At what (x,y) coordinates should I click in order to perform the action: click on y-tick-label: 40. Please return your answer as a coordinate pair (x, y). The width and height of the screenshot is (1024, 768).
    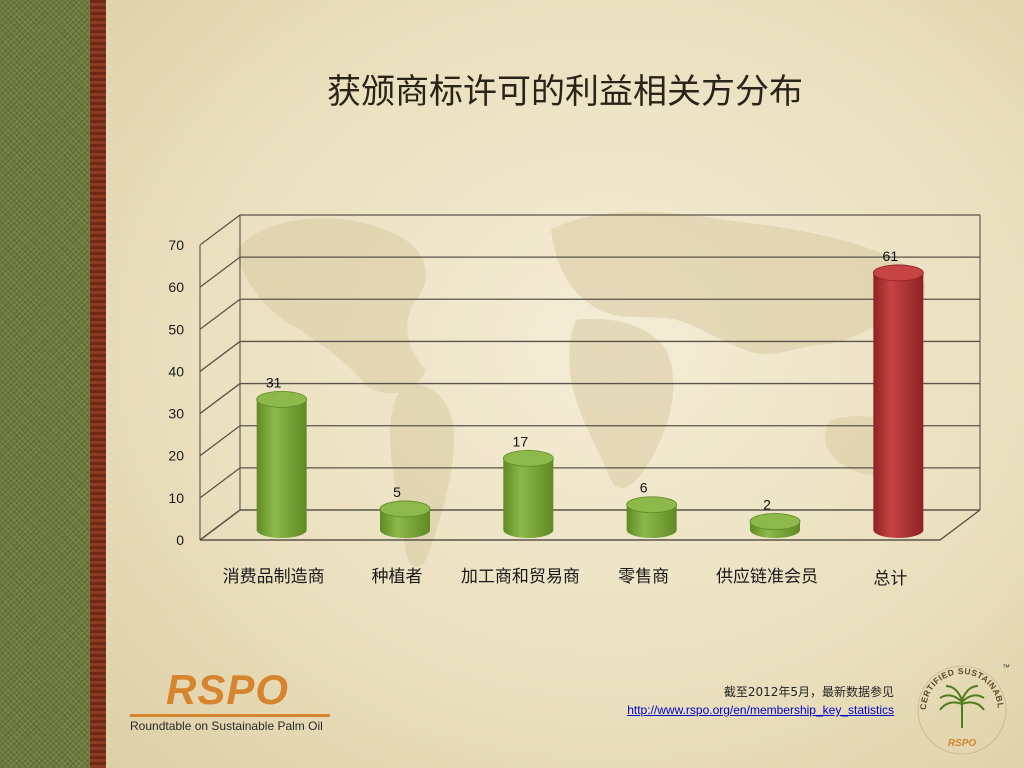
    Looking at the image, I should click on (176, 371).